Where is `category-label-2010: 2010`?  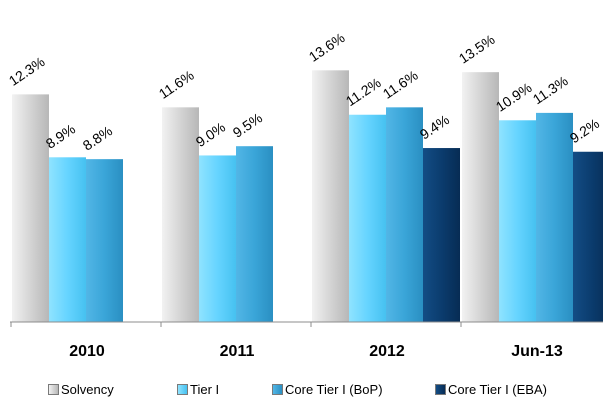
category-label-2010: 2010 is located at coordinates (87, 351).